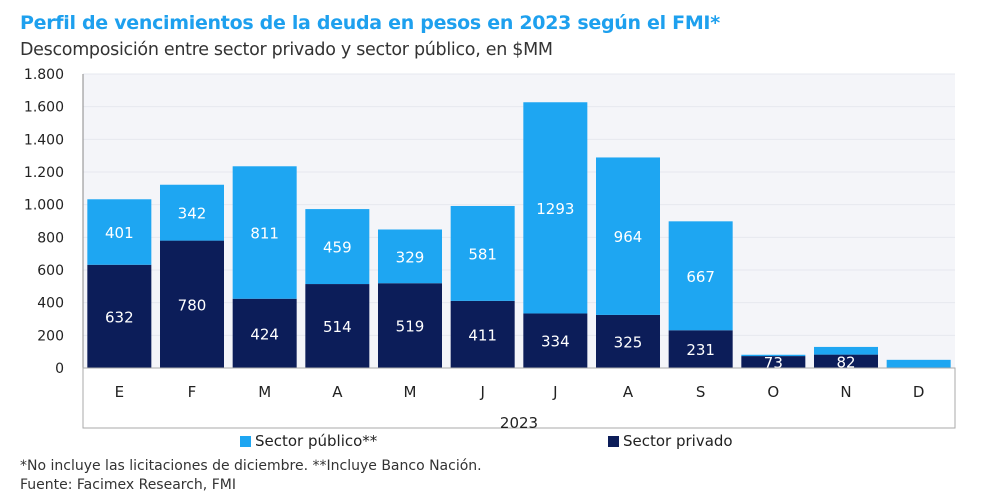 This screenshot has height=502, width=1000. I want to click on data-label: 342, so click(192, 214).